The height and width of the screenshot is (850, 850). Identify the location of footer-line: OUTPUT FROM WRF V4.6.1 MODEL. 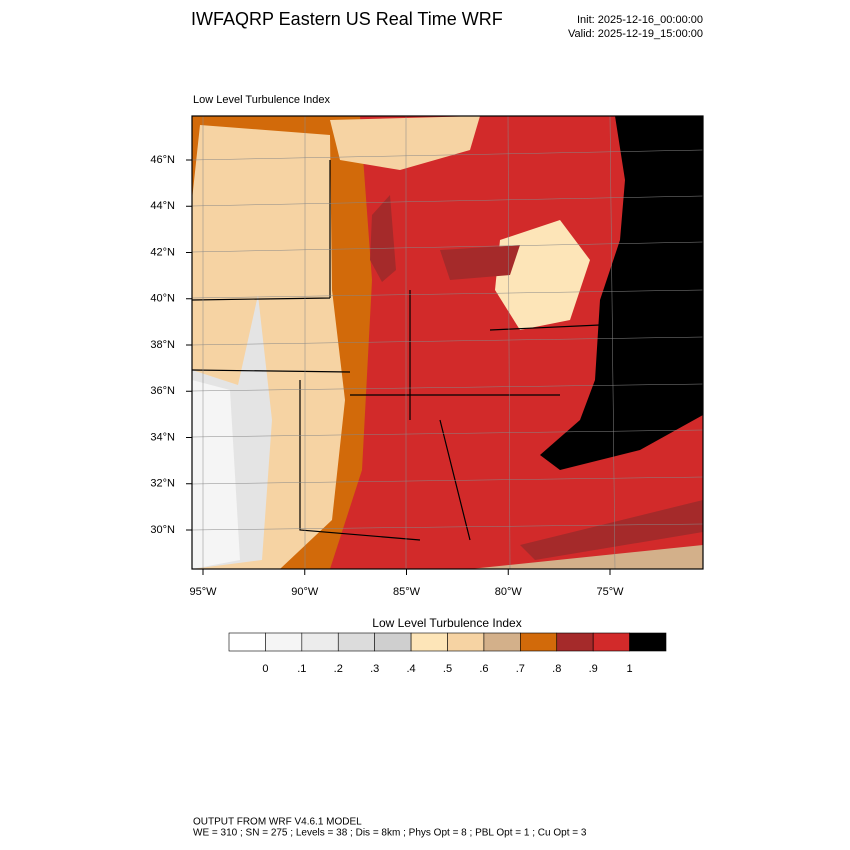
(277, 822).